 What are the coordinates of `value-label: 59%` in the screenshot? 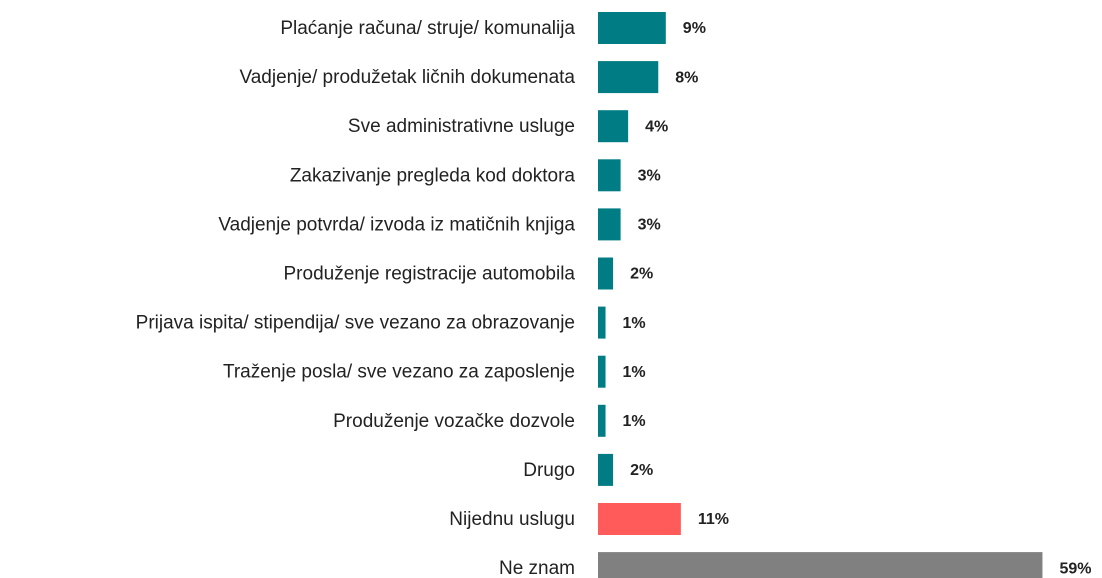 It's located at (1075, 568).